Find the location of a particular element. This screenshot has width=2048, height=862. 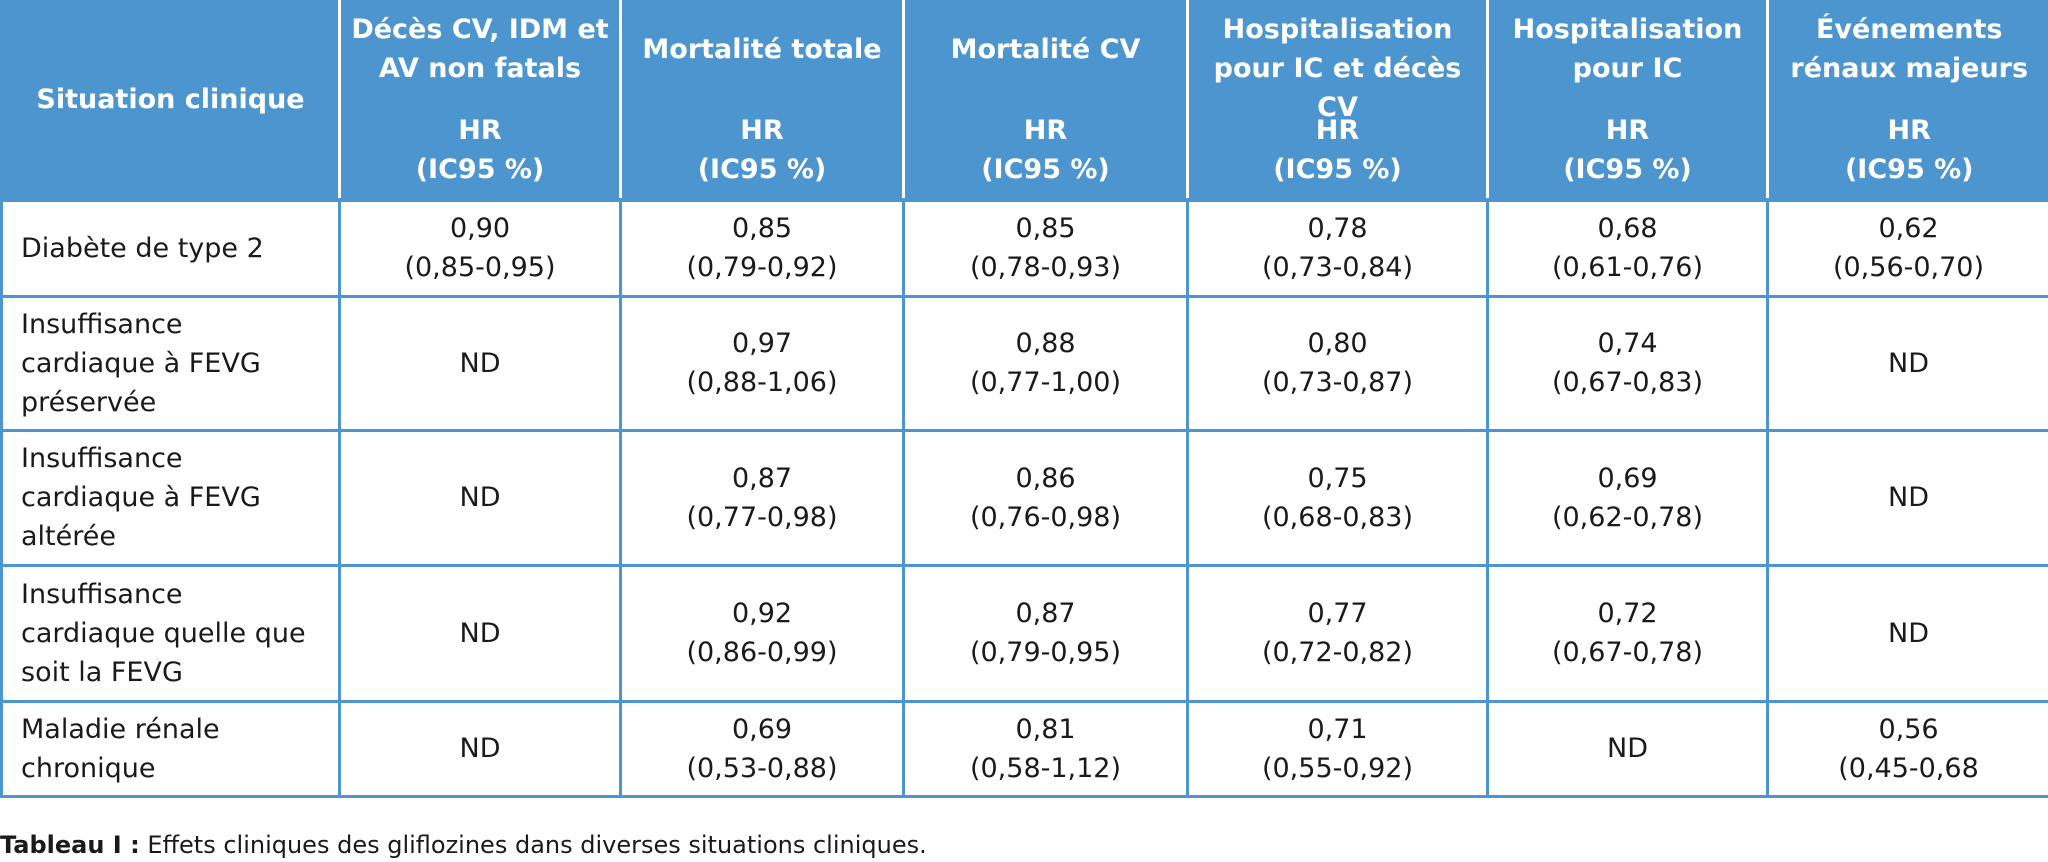

table-cell: 0,77 (0,72-0,82) is located at coordinates (1337, 633).